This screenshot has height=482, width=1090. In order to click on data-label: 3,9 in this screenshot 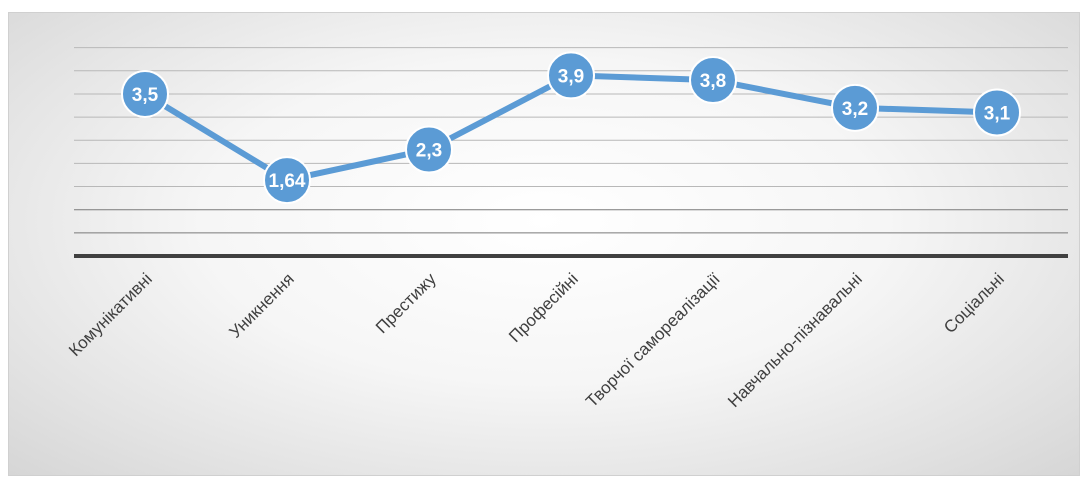, I will do `click(571, 76)`.